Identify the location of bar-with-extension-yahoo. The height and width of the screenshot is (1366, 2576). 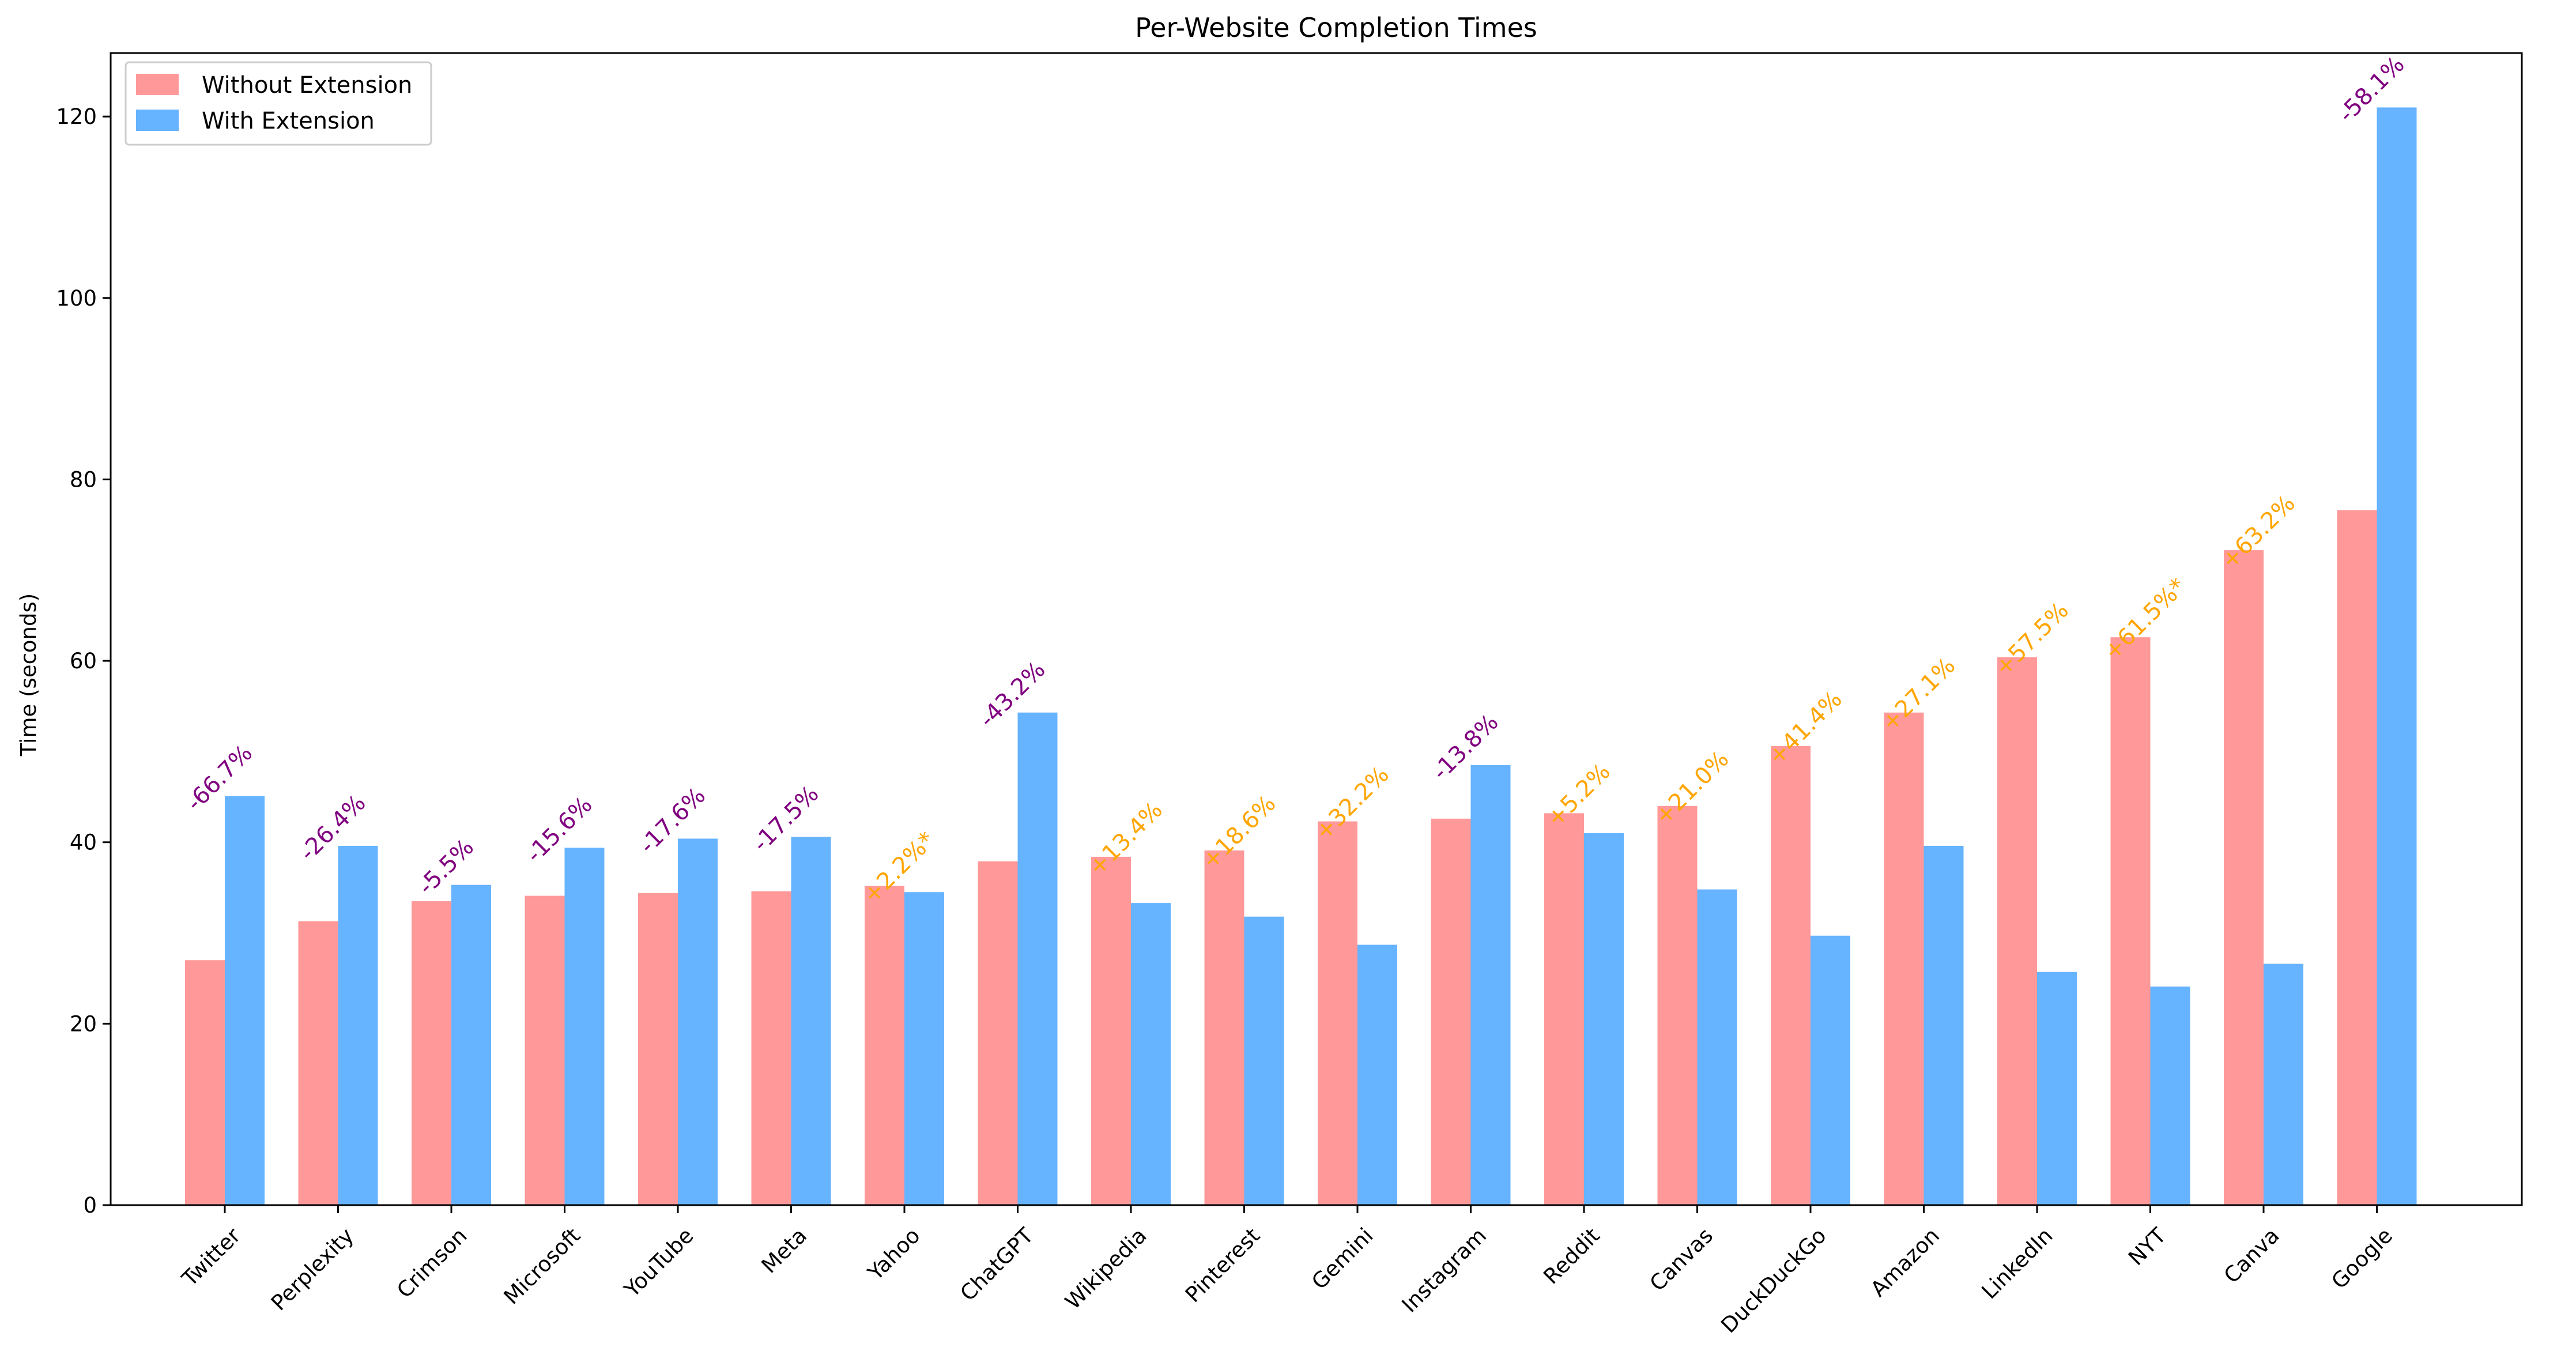
(924, 1048).